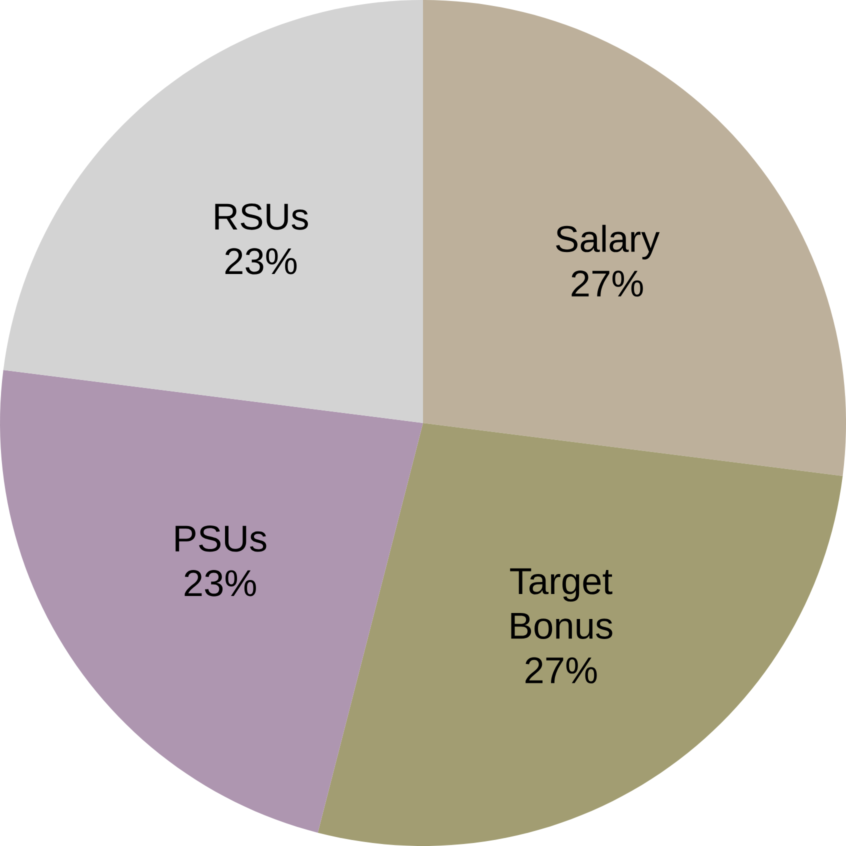 This screenshot has width=846, height=846. Describe the element at coordinates (261, 217) in the screenshot. I see `slice-label: RSUs` at that location.